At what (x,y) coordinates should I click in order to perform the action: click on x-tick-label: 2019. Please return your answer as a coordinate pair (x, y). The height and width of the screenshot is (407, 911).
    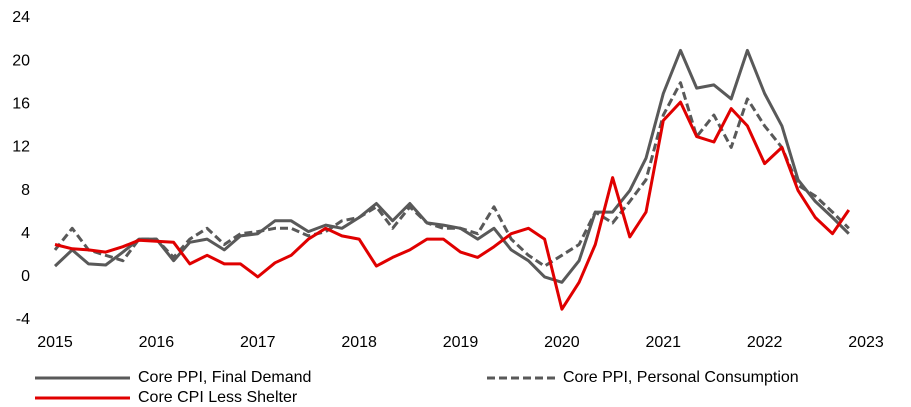
    Looking at the image, I should click on (461, 342).